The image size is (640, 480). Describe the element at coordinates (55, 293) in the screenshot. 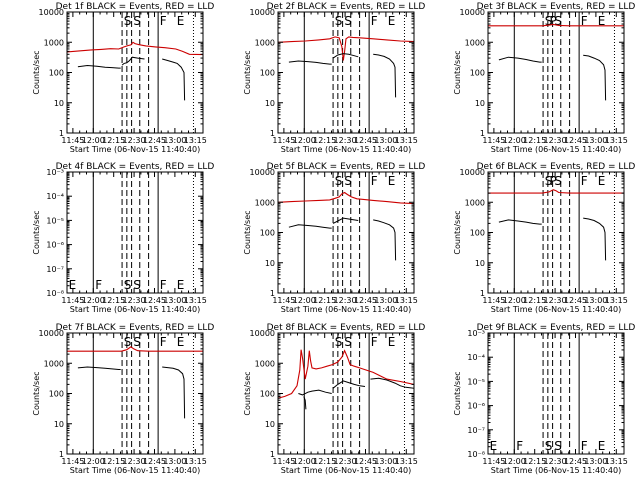

I see `y-tick-label: 10⁻⁸` at that location.